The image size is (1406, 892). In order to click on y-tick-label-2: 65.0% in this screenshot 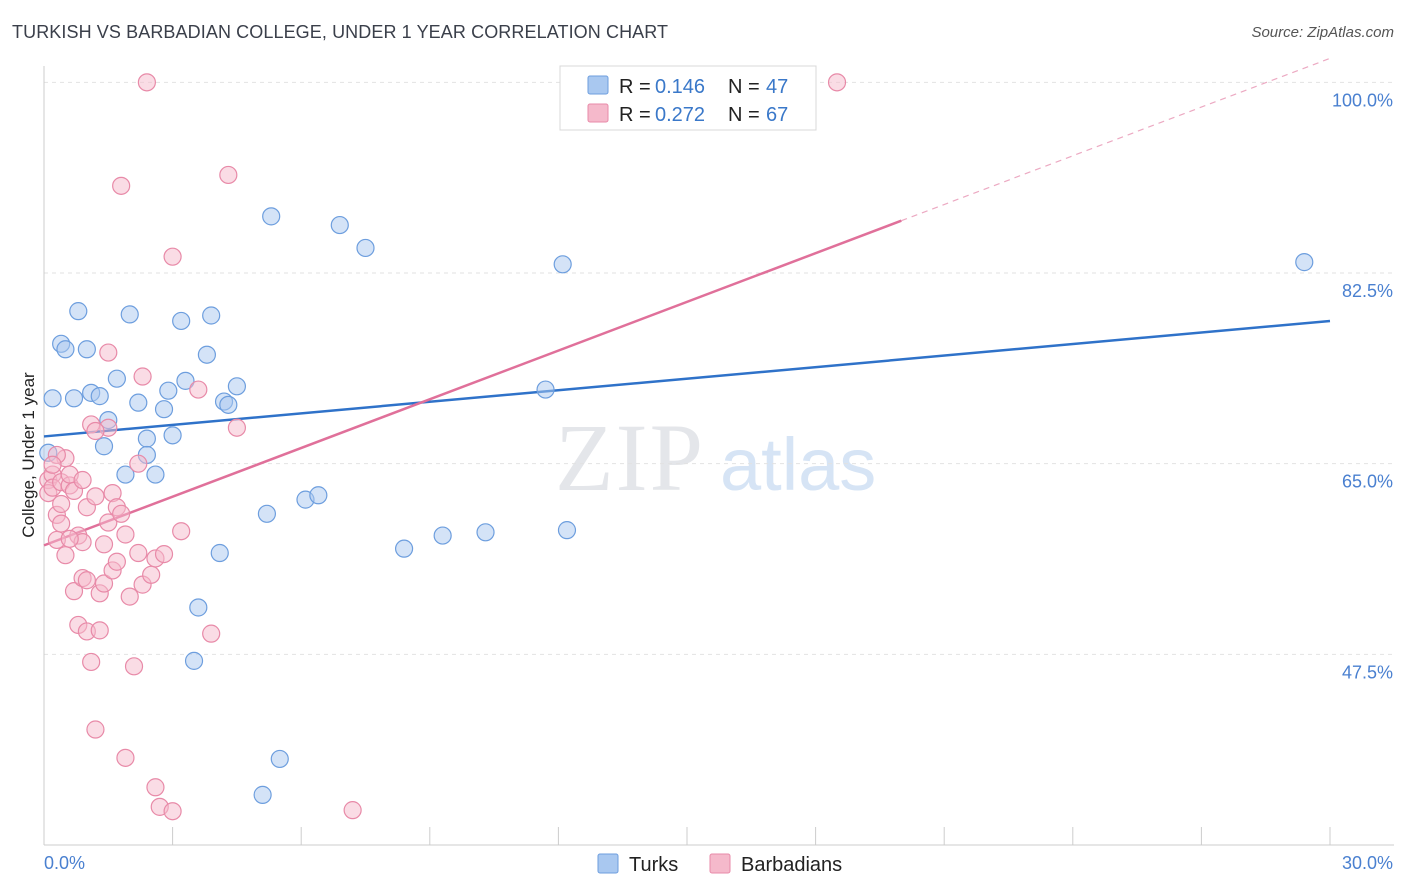, I will do `click(1367, 482)`.